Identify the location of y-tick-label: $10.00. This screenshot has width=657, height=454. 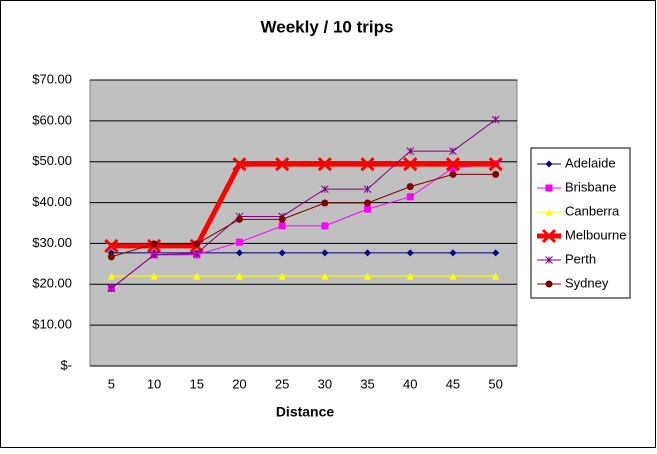
(52, 324).